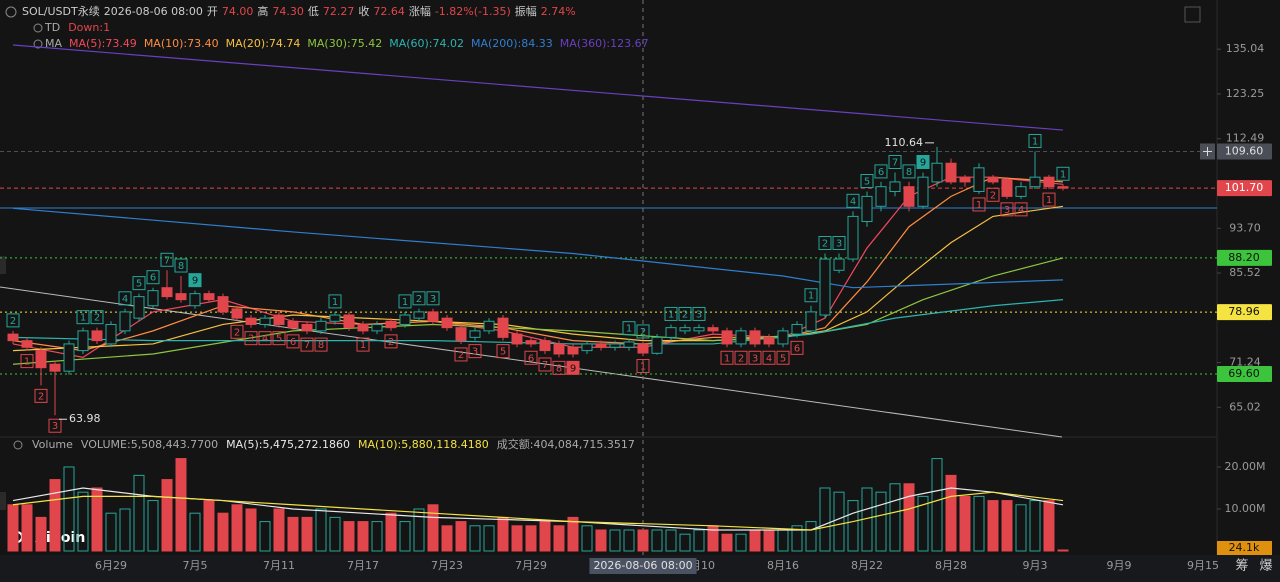 The image size is (1280, 582). Describe the element at coordinates (512, 43) in the screenshot. I see `legend-entry: MA(200):84.33` at that location.